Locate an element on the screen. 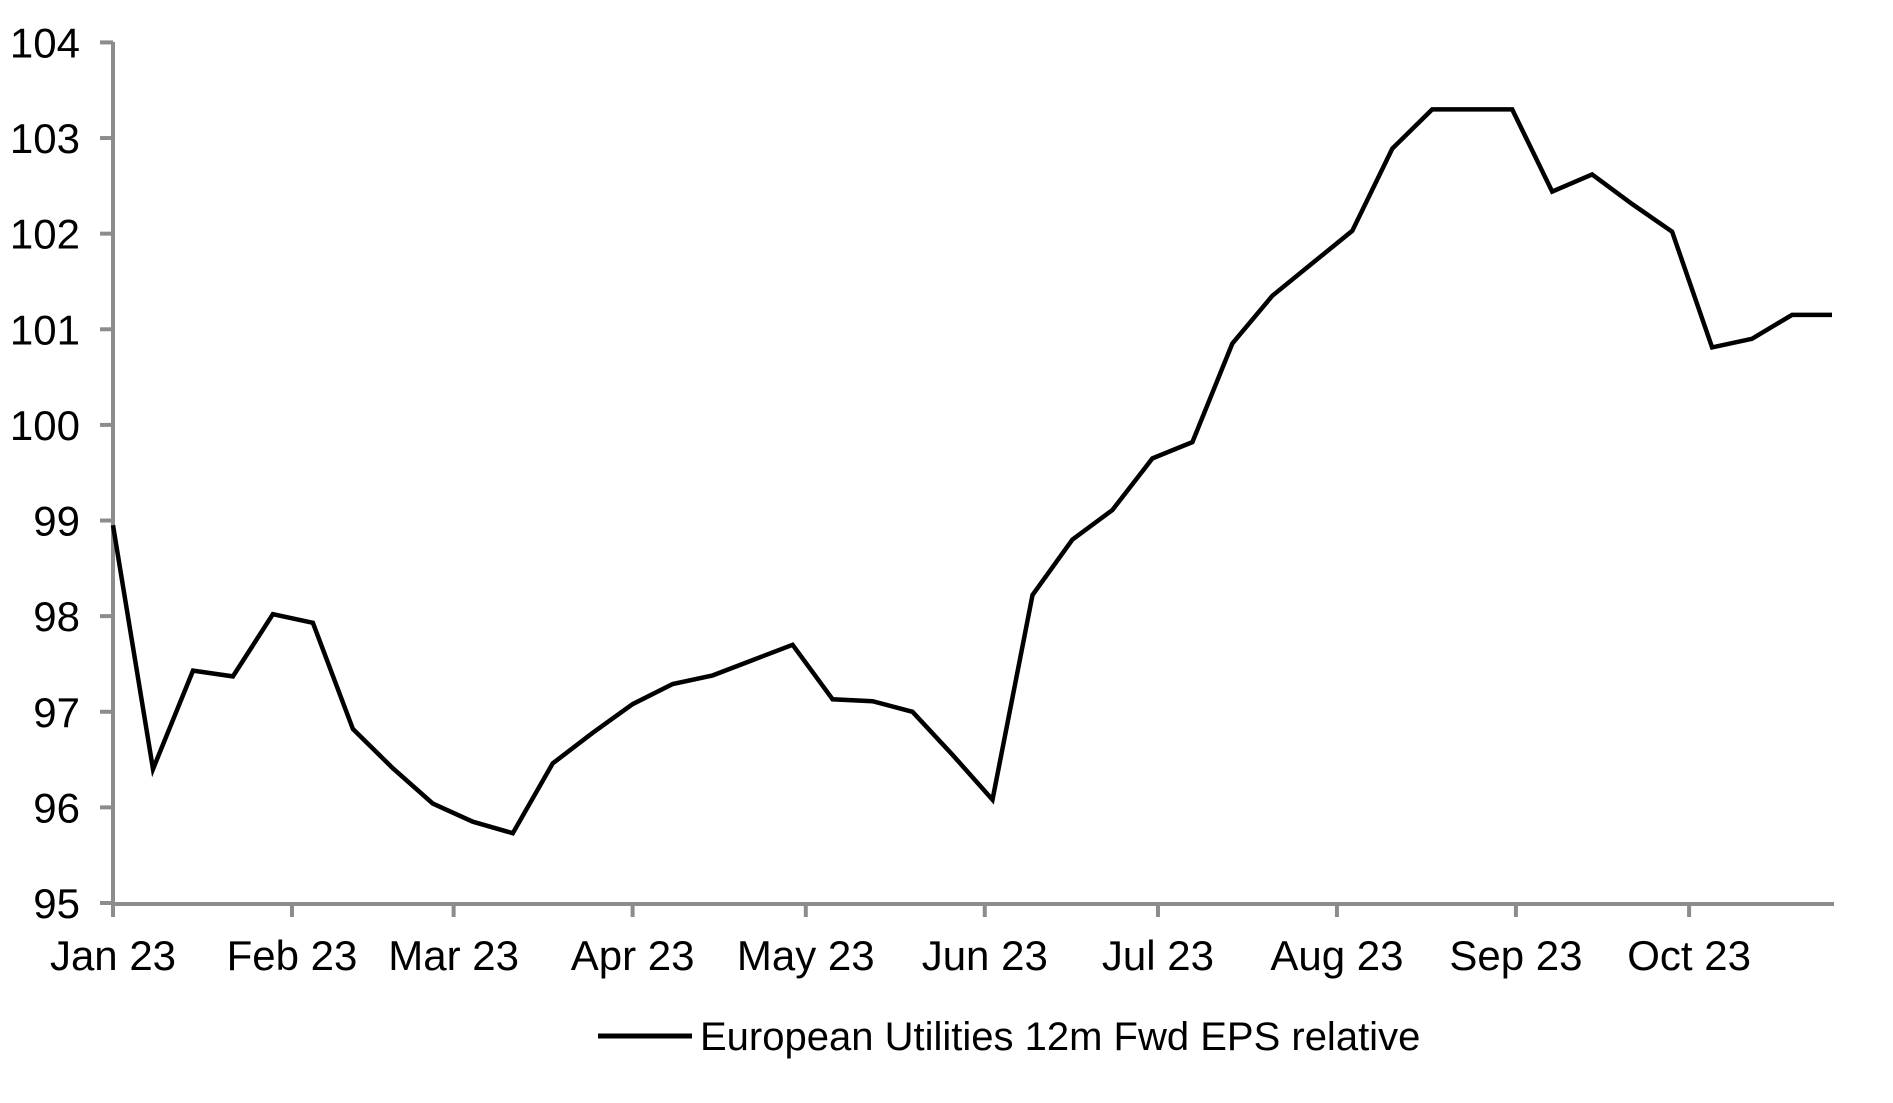 This screenshot has width=1893, height=1103. x-tick-label: Mar 23 is located at coordinates (453, 955).